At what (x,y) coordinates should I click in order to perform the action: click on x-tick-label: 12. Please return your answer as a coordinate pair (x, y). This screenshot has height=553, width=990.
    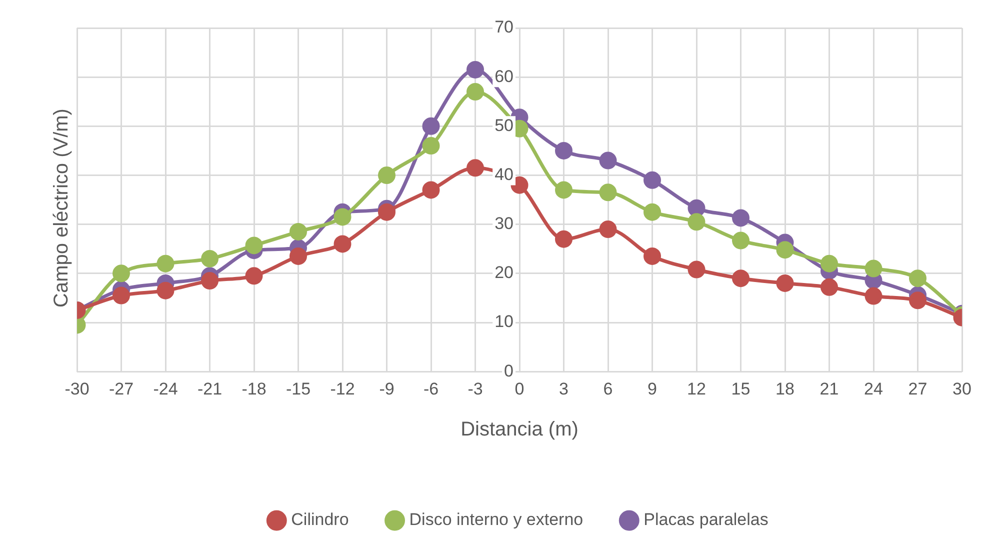
    Looking at the image, I should click on (696, 388).